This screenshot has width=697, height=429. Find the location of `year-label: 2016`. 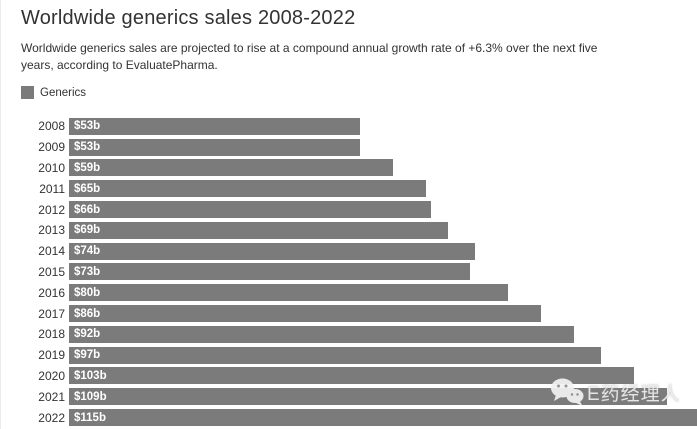

year-label: 2016 is located at coordinates (51, 292).